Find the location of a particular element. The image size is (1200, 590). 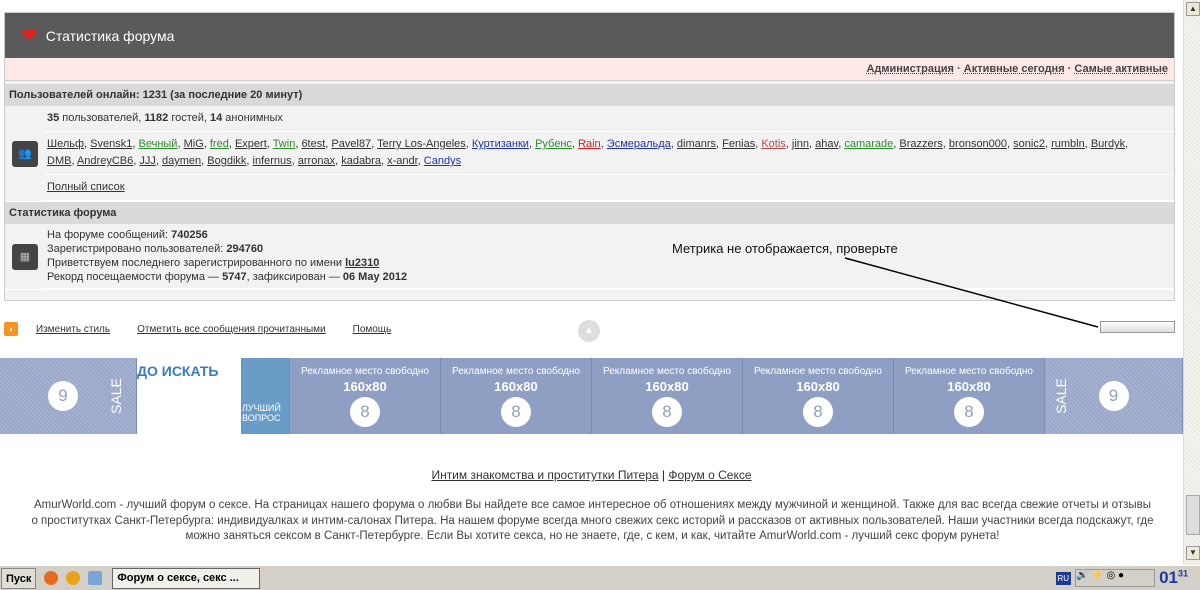

online-user-link: Candys is located at coordinates (442, 161).